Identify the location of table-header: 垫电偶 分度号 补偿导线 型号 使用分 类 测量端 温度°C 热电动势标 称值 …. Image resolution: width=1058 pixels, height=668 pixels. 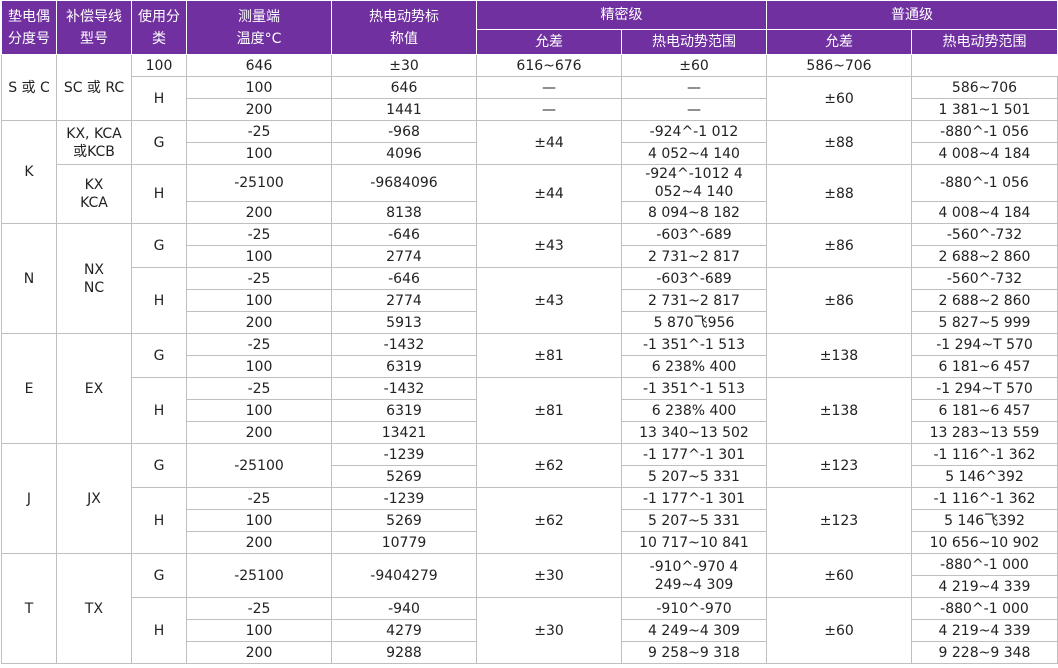
(529, 27).